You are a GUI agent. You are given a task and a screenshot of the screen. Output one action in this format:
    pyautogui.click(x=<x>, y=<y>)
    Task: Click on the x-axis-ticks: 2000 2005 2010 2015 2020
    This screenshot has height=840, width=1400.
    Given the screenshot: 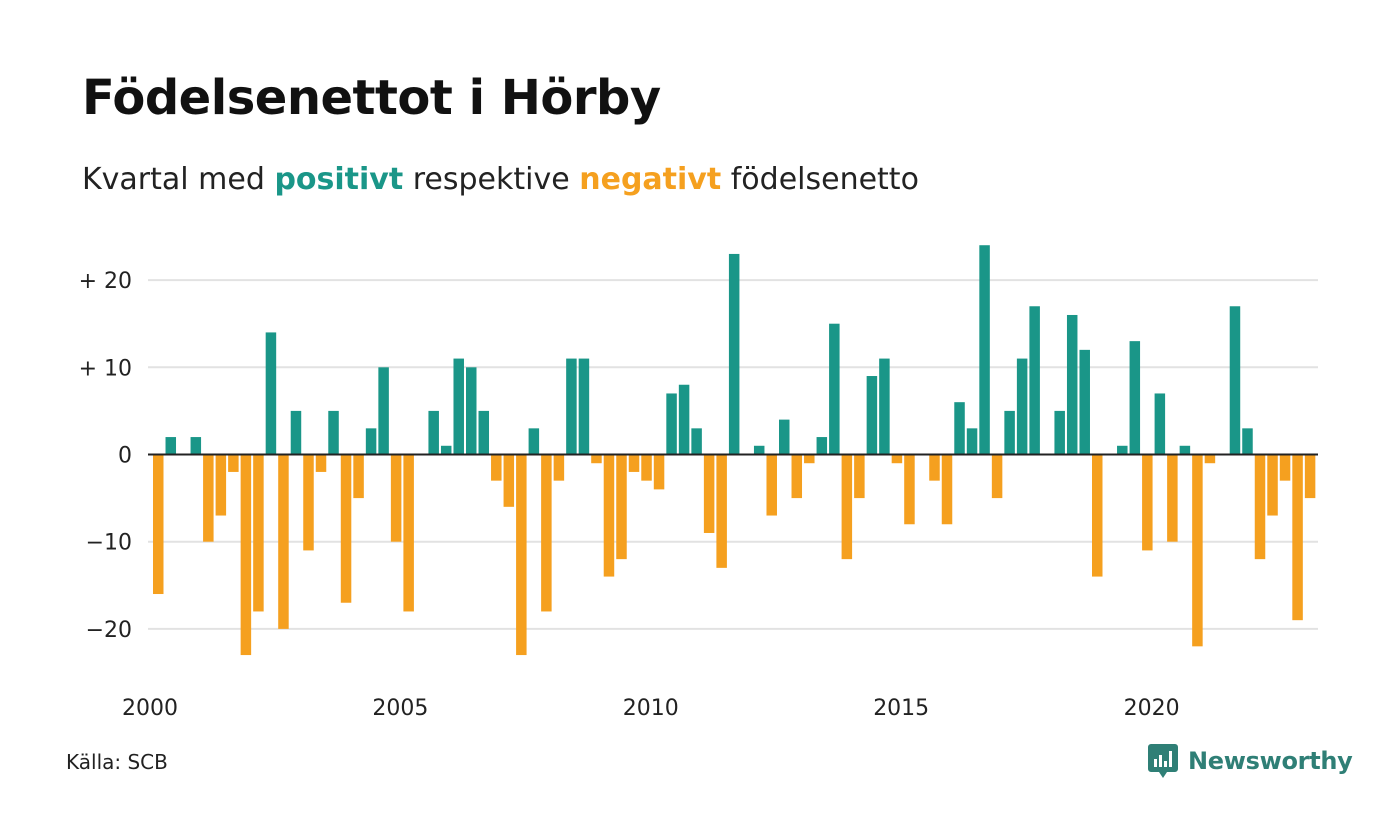 What is the action you would take?
    pyautogui.click(x=651, y=708)
    